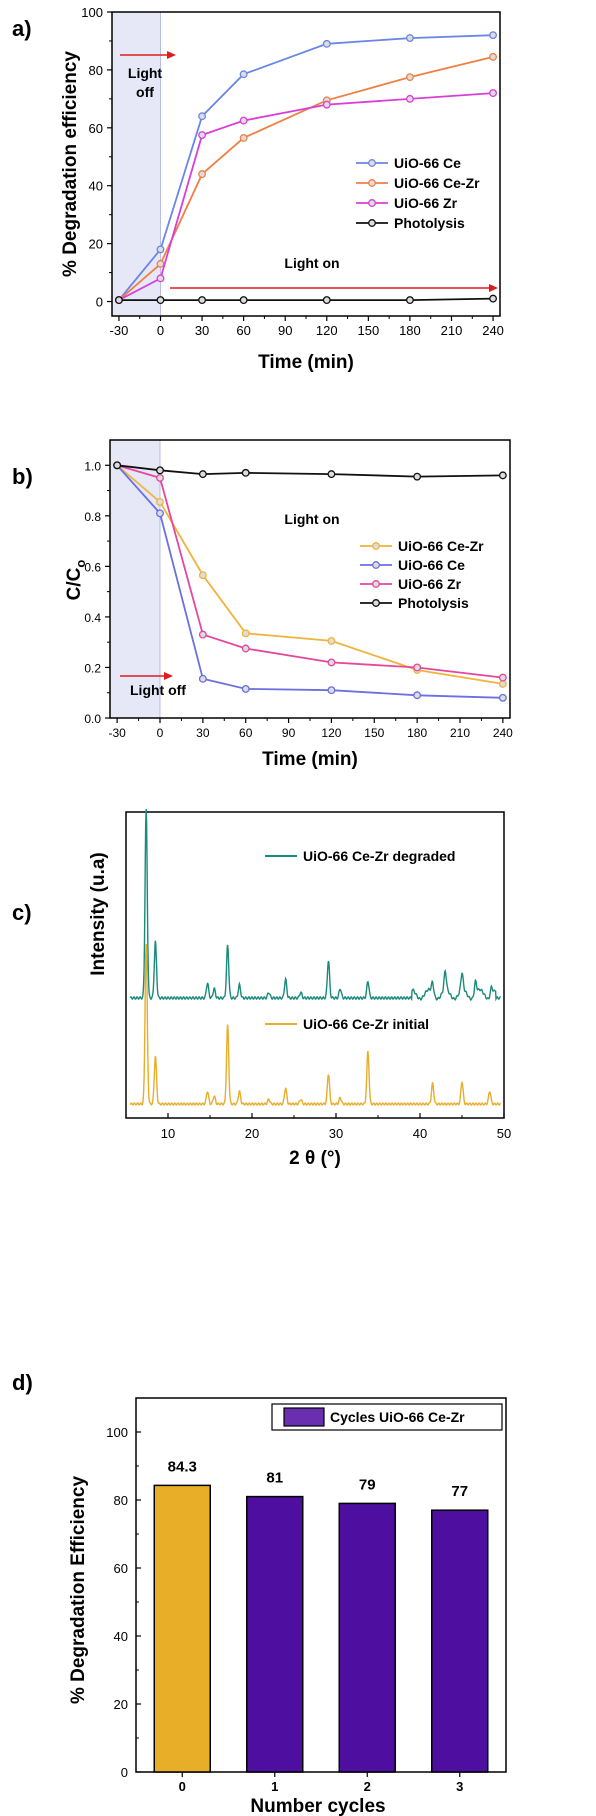 This screenshot has height=1816, width=596. What do you see at coordinates (504, 1133) in the screenshot?
I see `x-tick-label: 50` at bounding box center [504, 1133].